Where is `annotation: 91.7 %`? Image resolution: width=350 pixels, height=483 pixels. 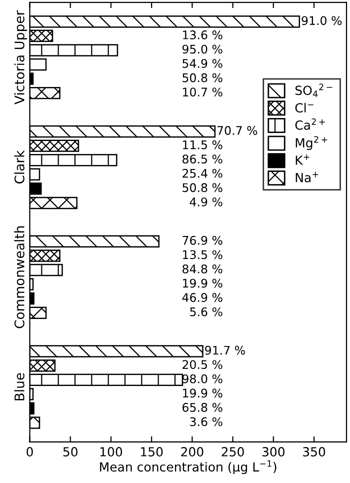
annotation: 91.7 % is located at coordinates (225, 350).